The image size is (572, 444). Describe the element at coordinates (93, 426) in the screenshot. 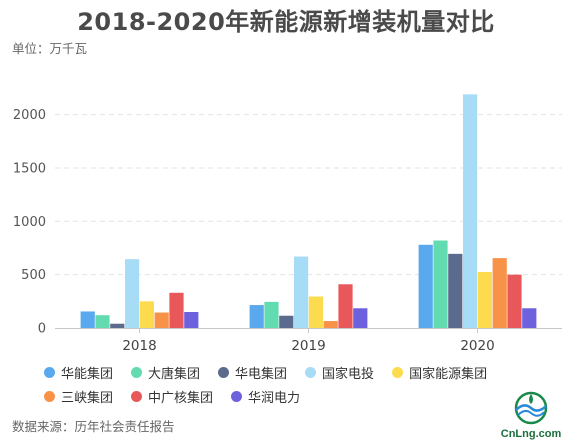

I see `source-label: 数据来源：历年社会责任报告` at that location.